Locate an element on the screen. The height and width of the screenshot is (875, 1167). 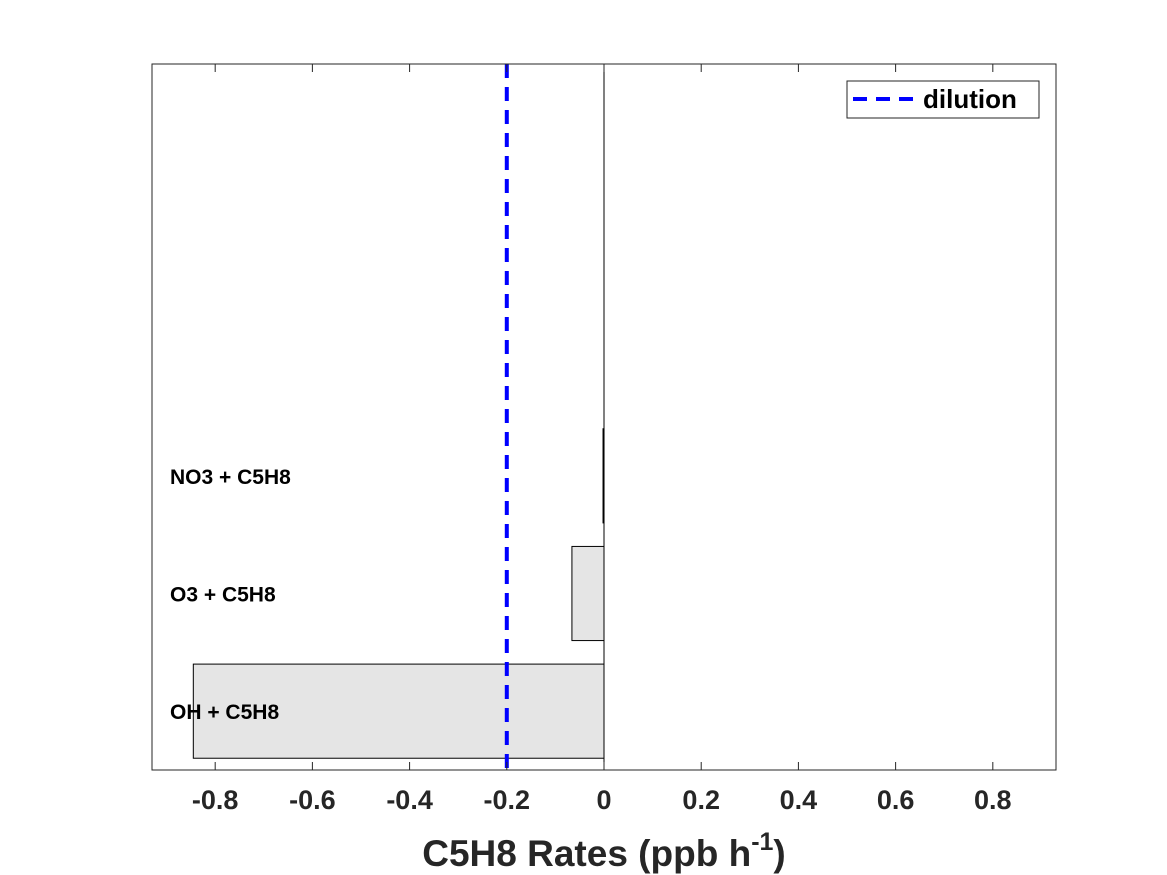
category-label-oh-c5h8: OH + C5H8 is located at coordinates (224, 712).